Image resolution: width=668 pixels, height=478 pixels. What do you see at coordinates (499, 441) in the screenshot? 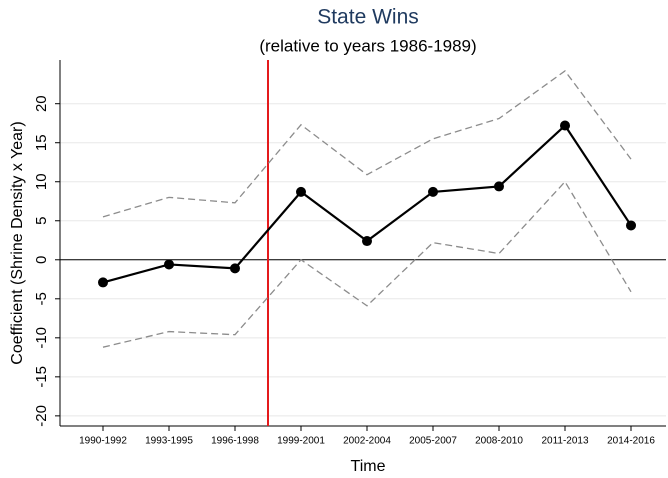
I see `x-tick-label: 2008-2010` at bounding box center [499, 441].